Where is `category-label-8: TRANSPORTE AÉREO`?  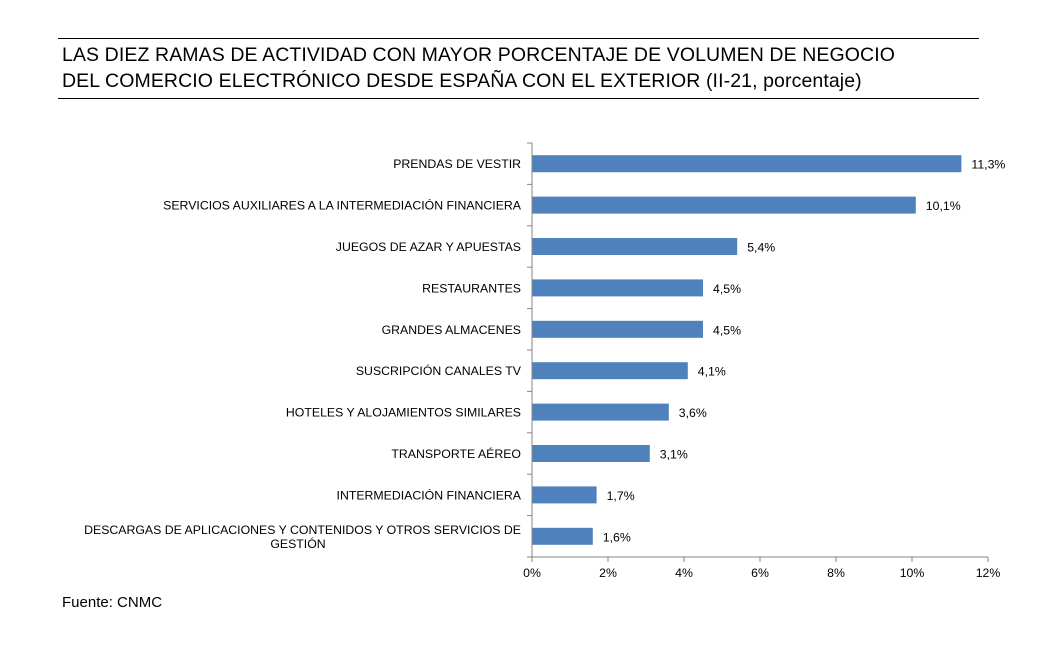 category-label-8: TRANSPORTE AÉREO is located at coordinates (456, 453).